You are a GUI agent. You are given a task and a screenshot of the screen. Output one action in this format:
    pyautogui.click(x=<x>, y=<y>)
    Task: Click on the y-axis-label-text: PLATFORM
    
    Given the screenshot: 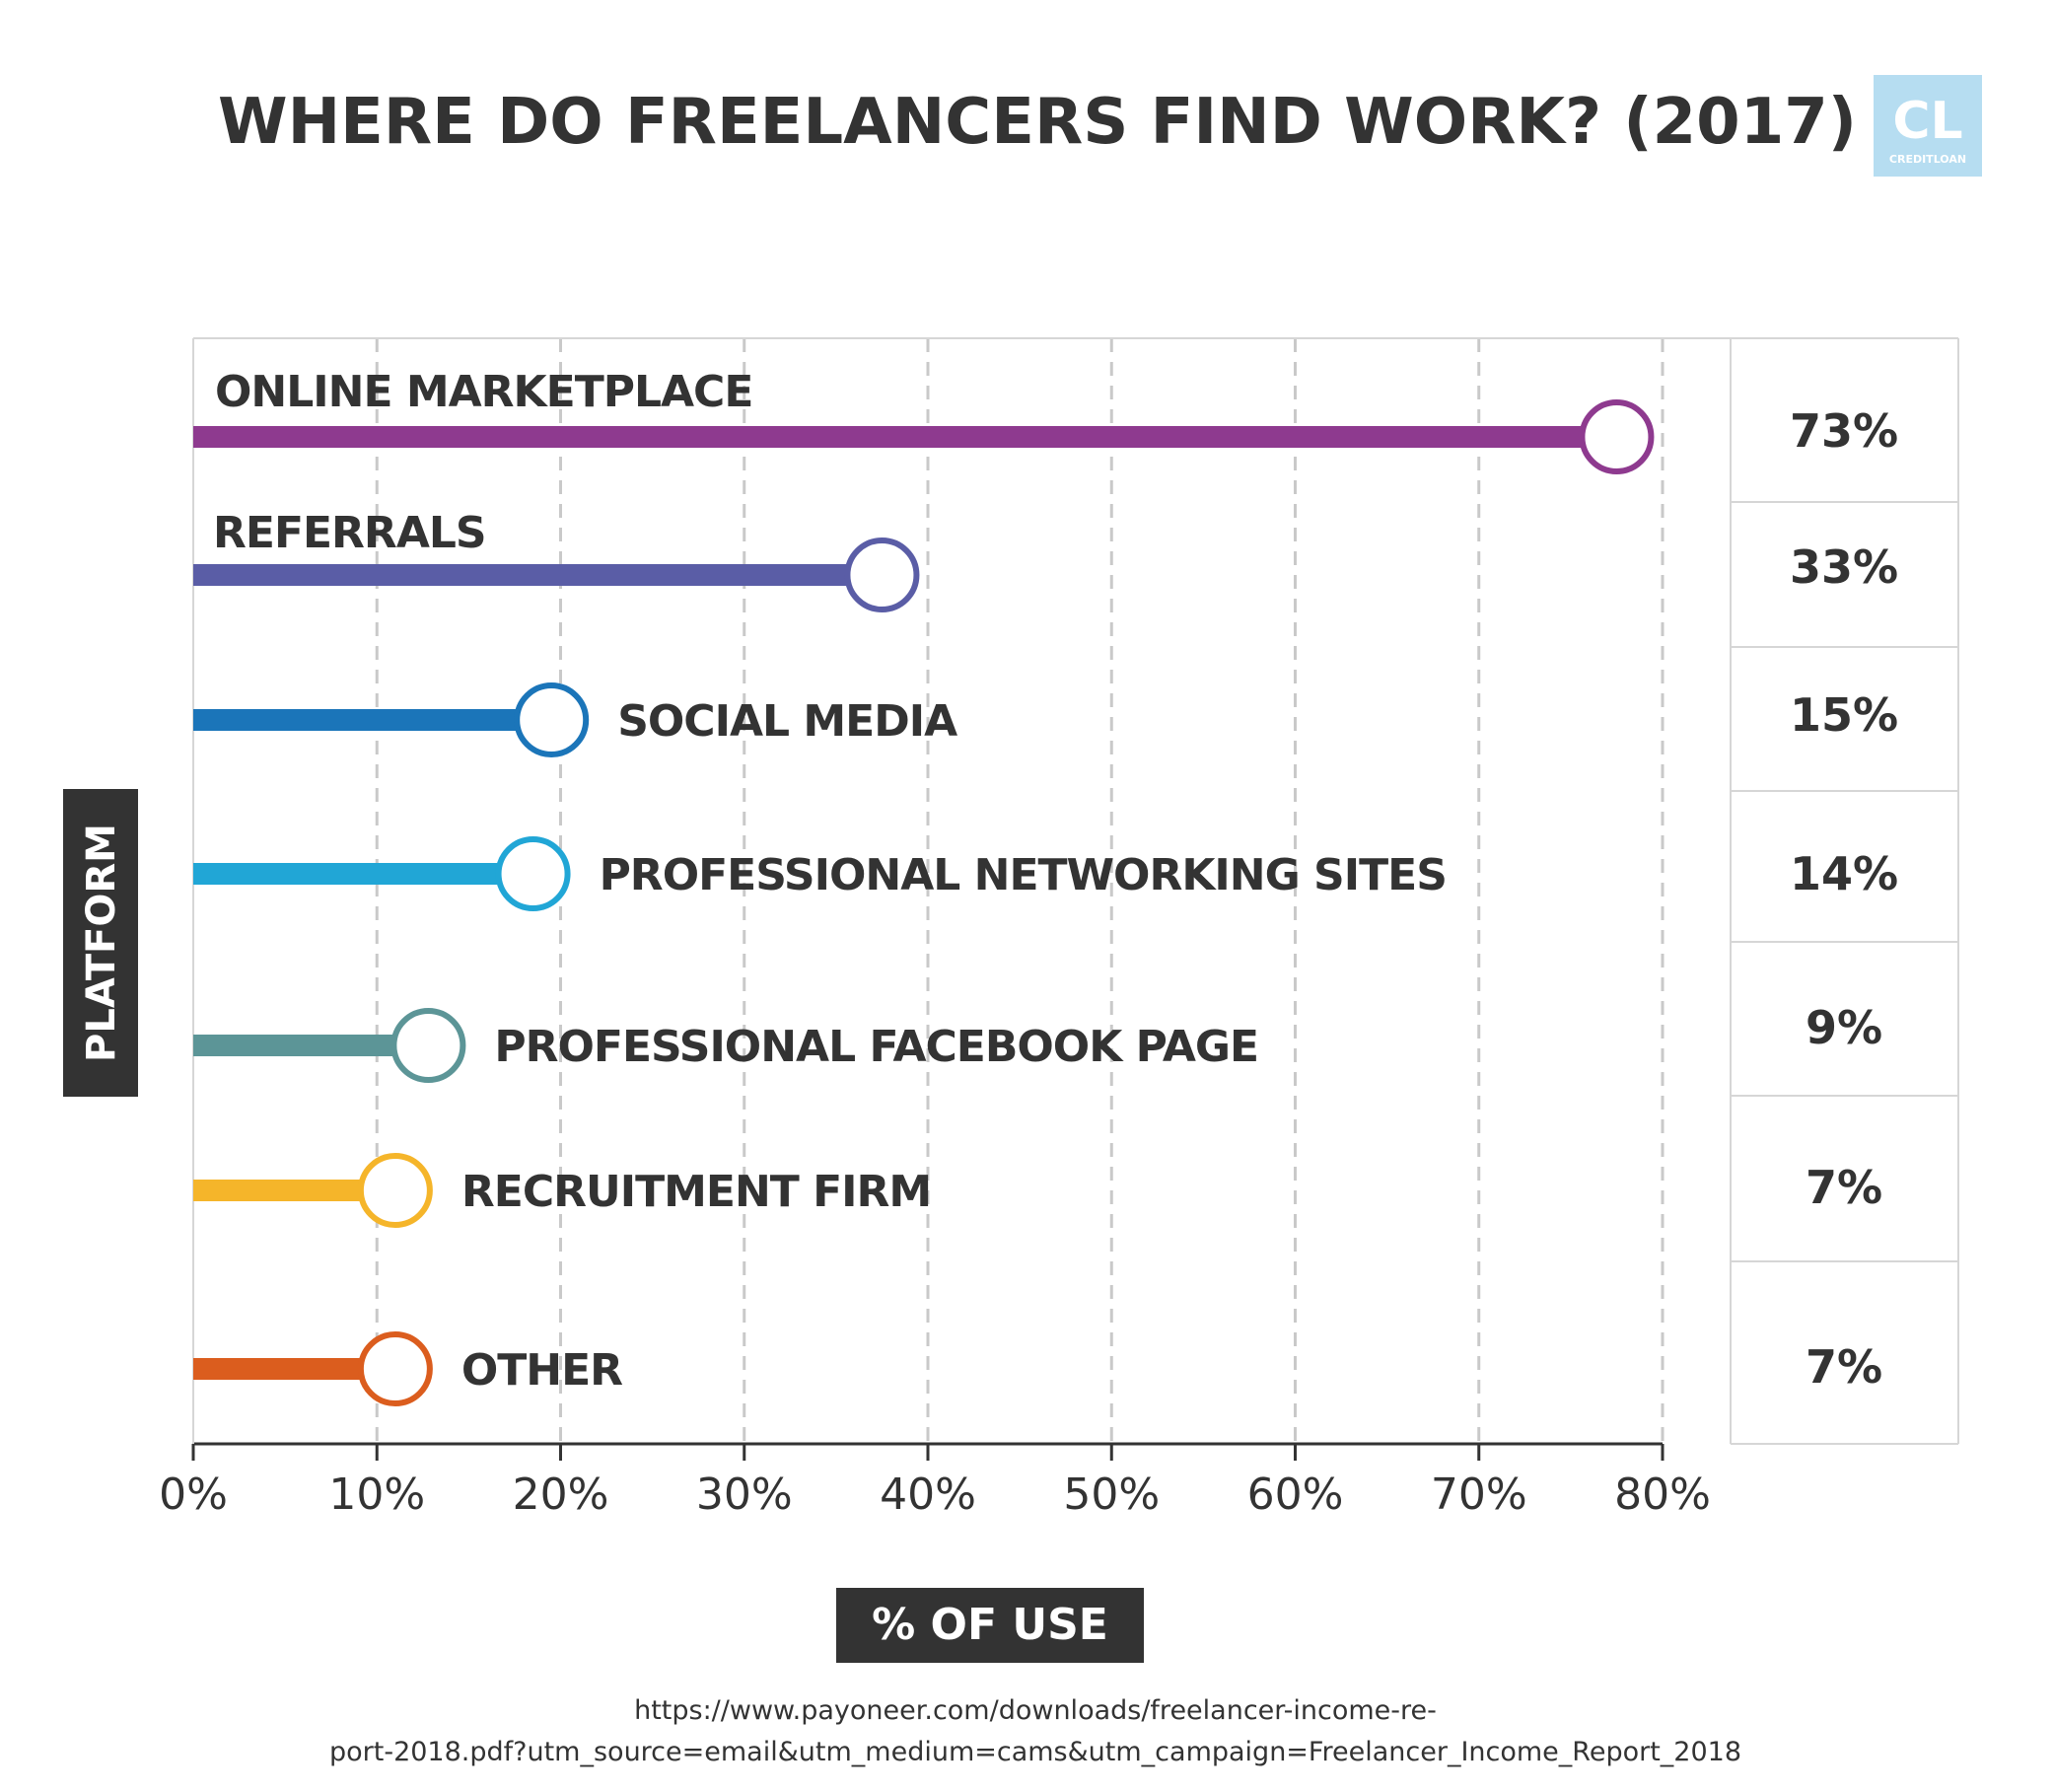 What is the action you would take?
    pyautogui.click(x=101, y=943)
    